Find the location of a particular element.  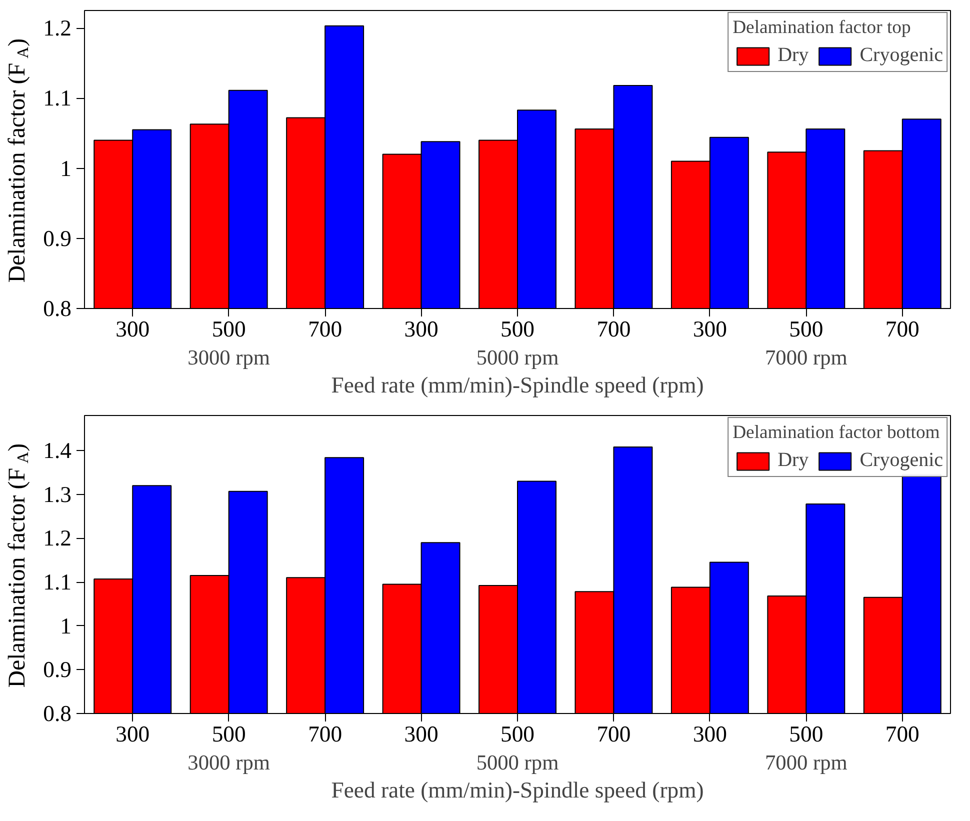

legend-title: Delamination factor bottom is located at coordinates (836, 433).